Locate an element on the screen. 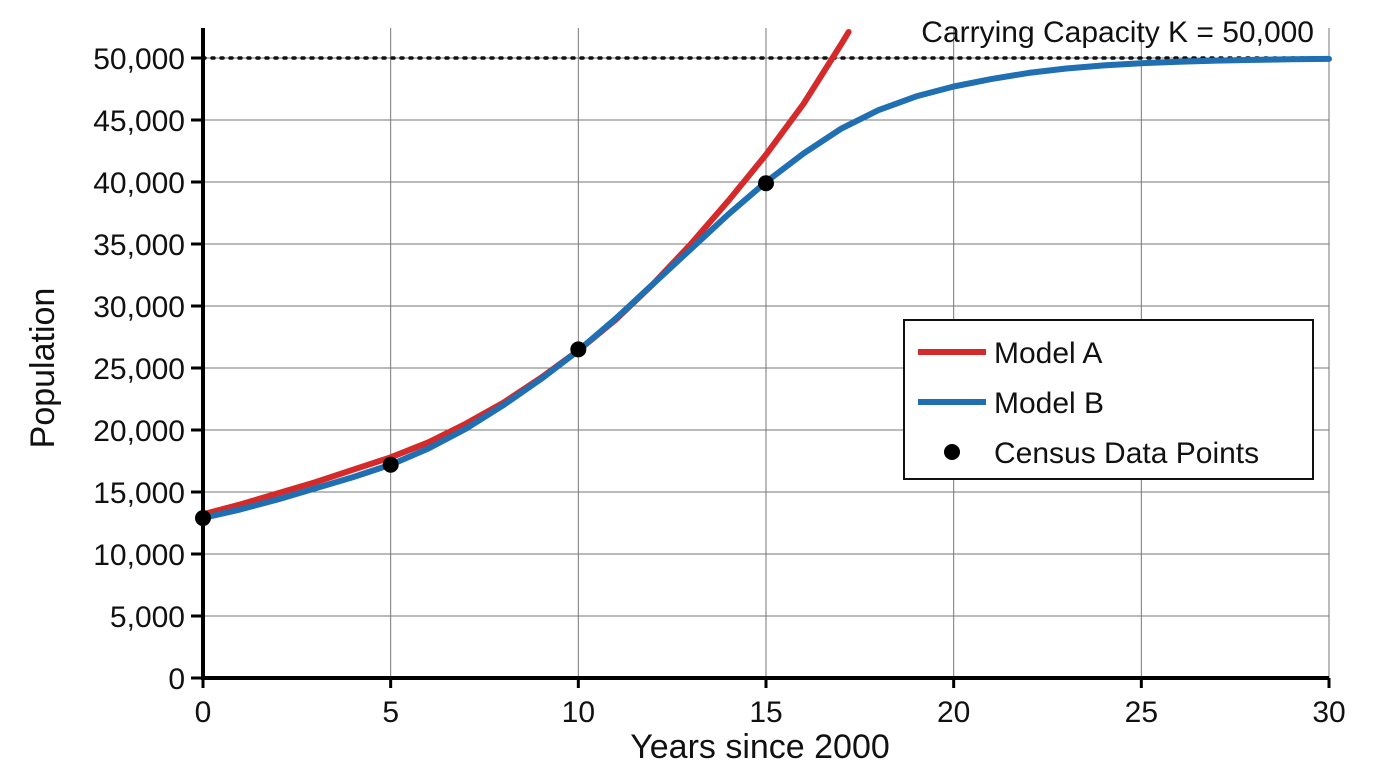 The width and height of the screenshot is (1376, 768). carrying-capacity-label: Carrying Capacity K = 50,000 is located at coordinates (1117, 32).